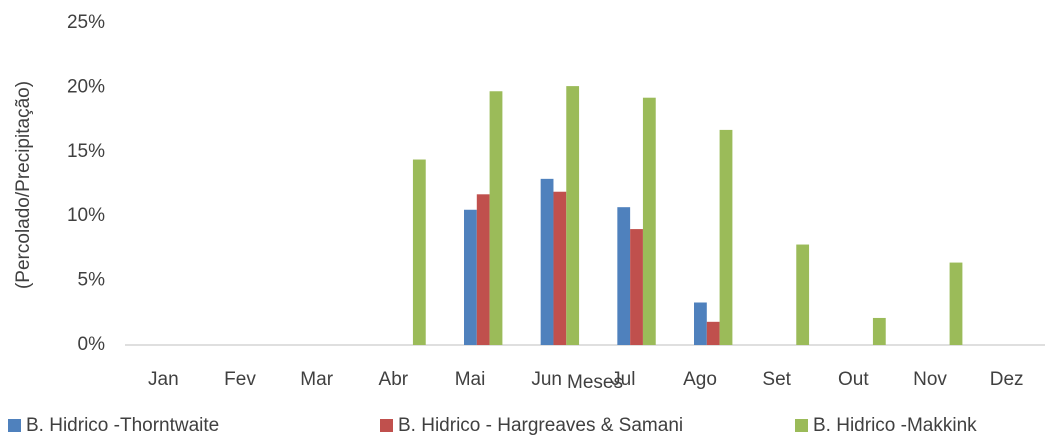 Image resolution: width=1059 pixels, height=436 pixels. I want to click on x-tick-label: Ago, so click(700, 379).